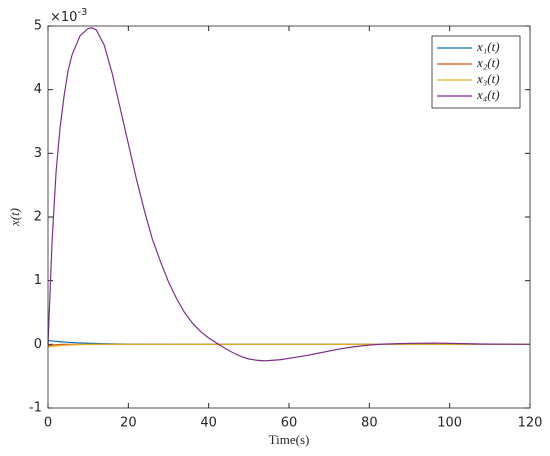 The height and width of the screenshot is (456, 550). Describe the element at coordinates (35, 408) in the screenshot. I see `y-tick-label: -1` at that location.